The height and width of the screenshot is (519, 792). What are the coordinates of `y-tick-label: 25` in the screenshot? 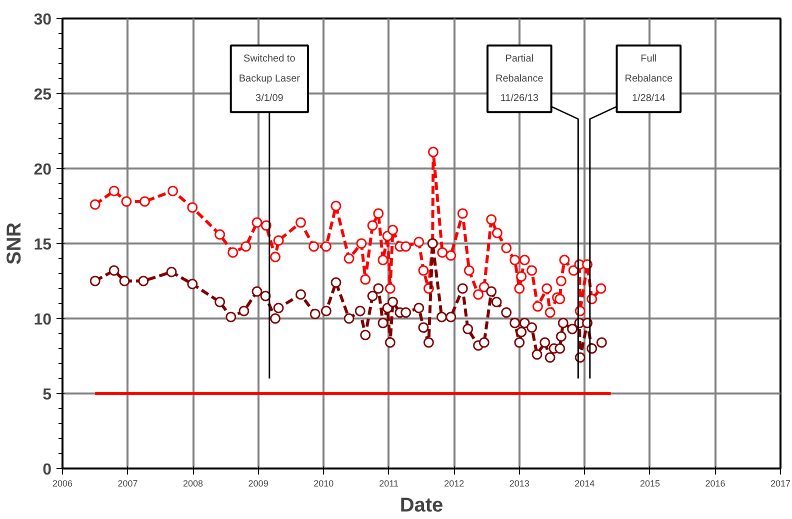 It's located at (43, 95).